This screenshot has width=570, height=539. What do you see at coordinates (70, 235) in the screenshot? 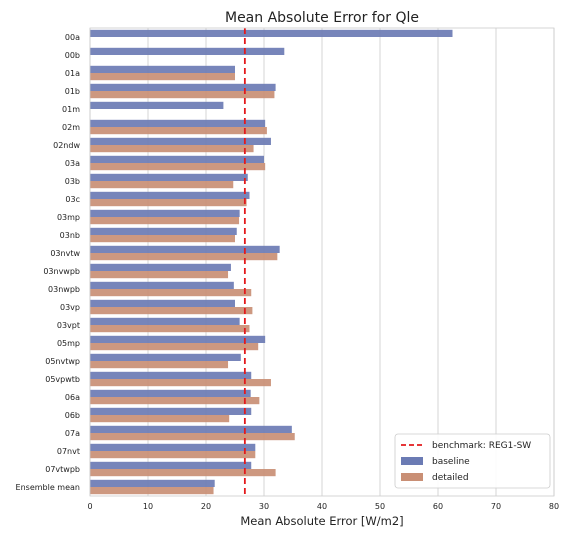
I see `category-label-03nb: 03nb` at bounding box center [70, 235].